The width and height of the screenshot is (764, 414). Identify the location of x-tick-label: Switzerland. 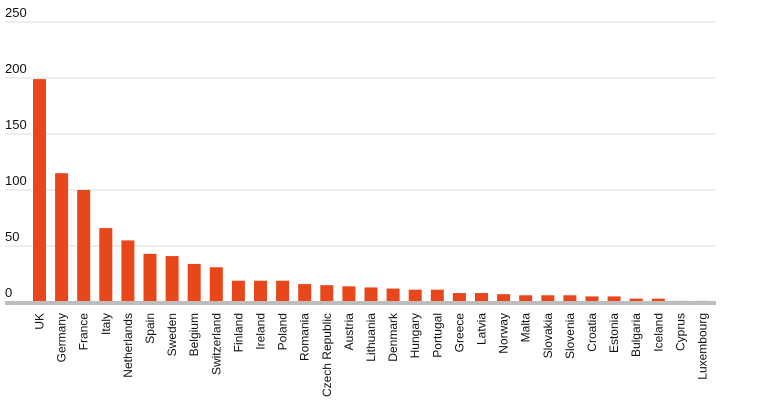
(216, 344).